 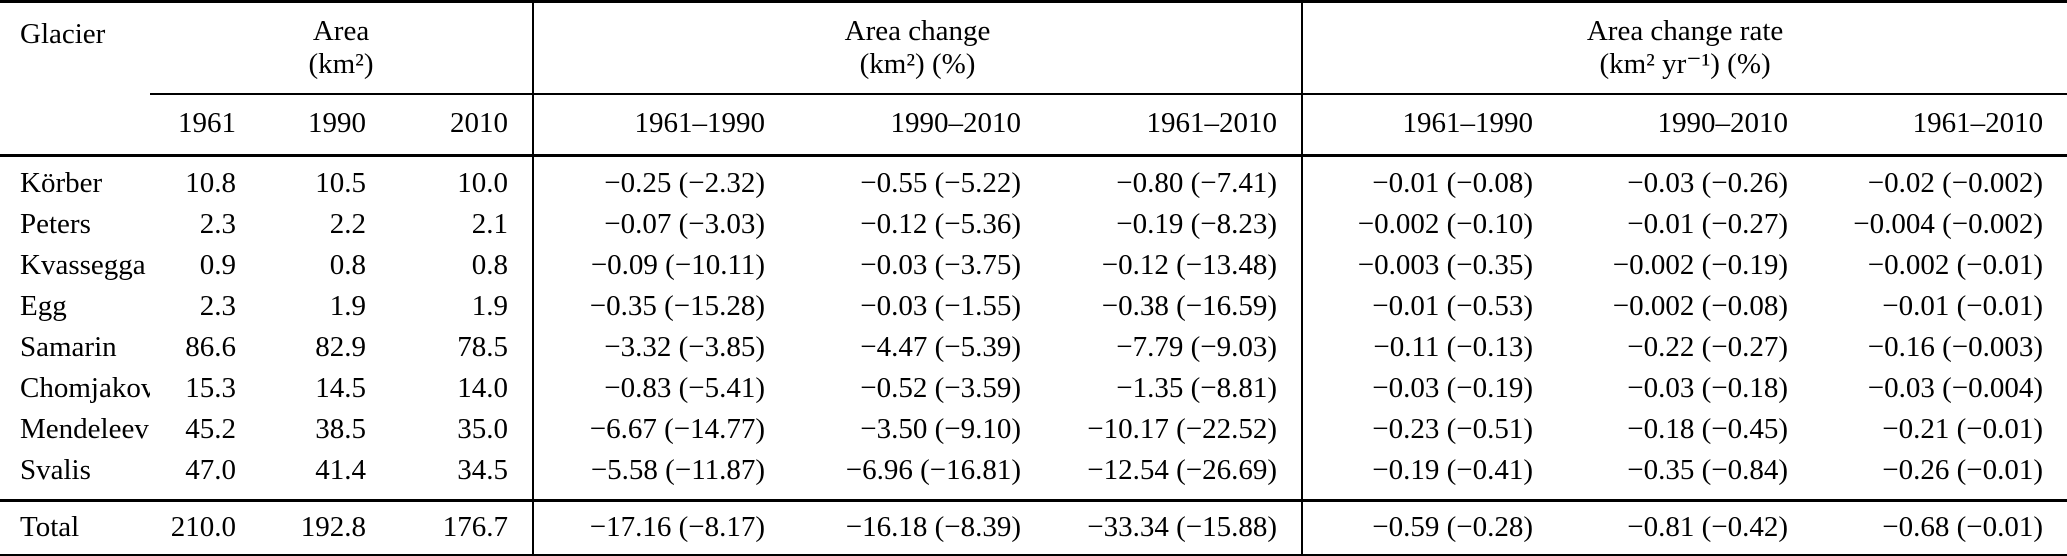 I want to click on cell-glacier: Samarin, so click(x=68, y=347).